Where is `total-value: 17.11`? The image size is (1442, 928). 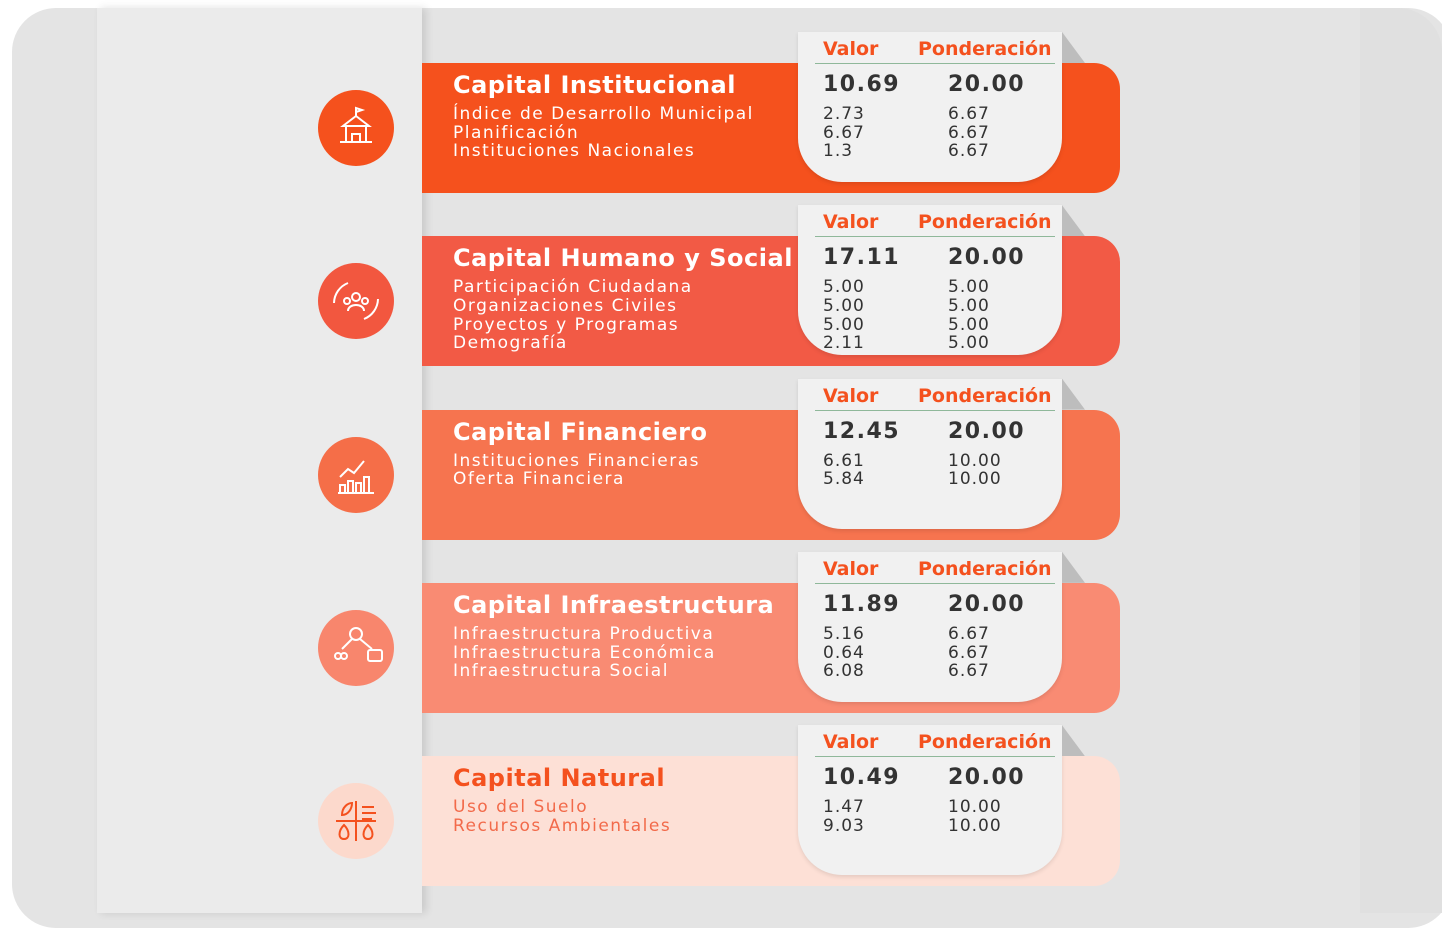
total-value: 17.11 is located at coordinates (862, 258).